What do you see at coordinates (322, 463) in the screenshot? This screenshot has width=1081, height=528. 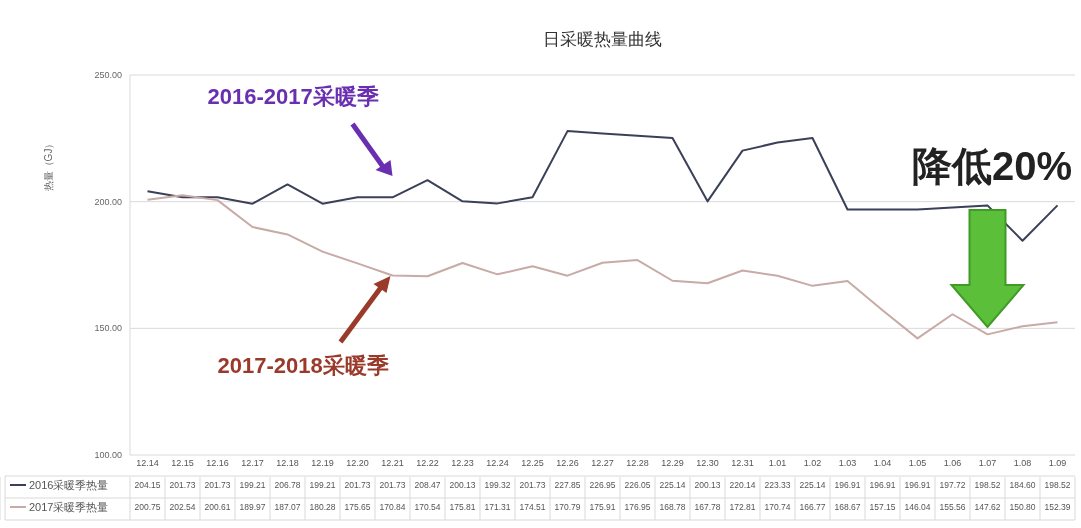 I see `x-tick-label: 12.19` at bounding box center [322, 463].